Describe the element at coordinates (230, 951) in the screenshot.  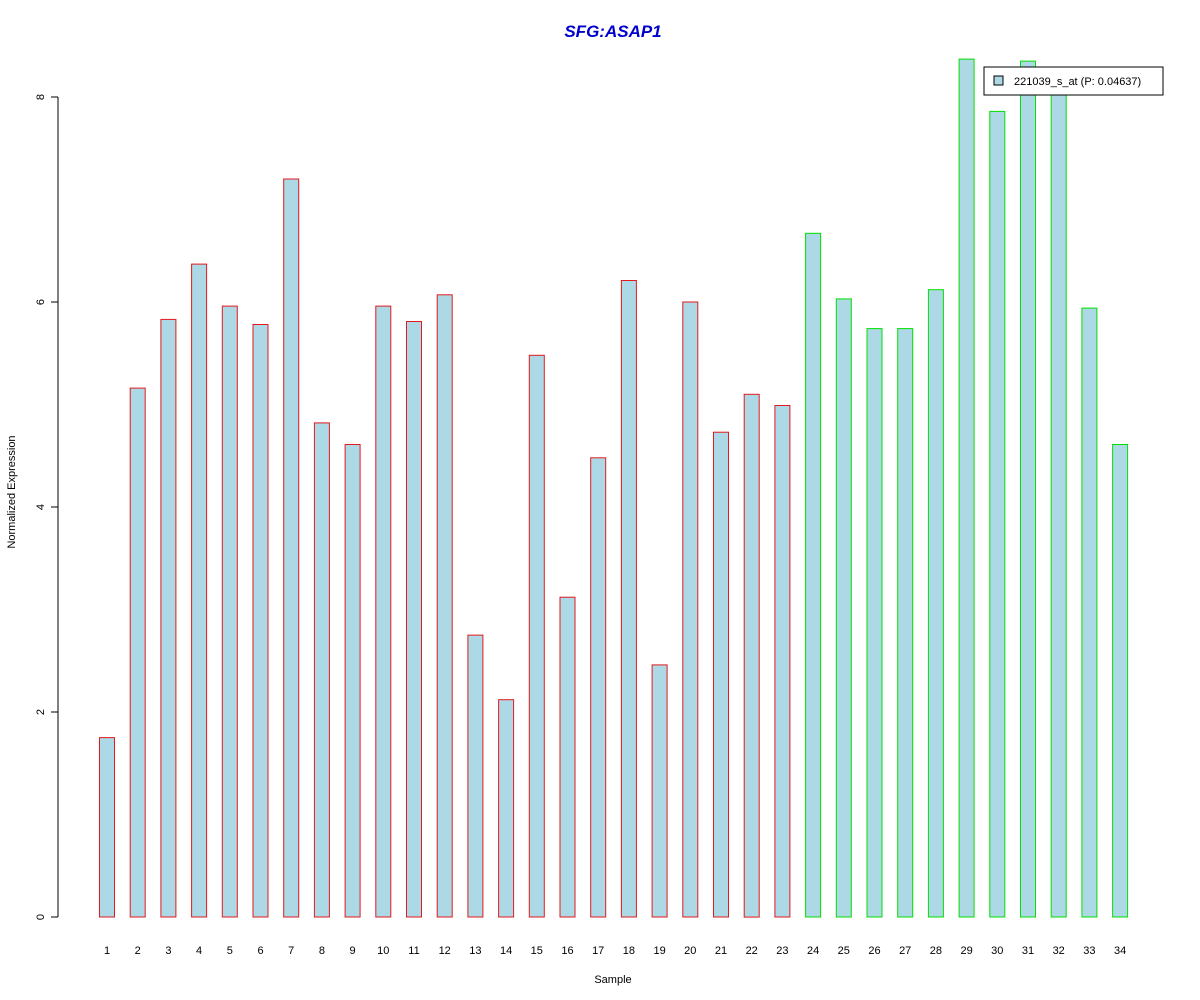
I see `x-tick-label: 5` at that location.